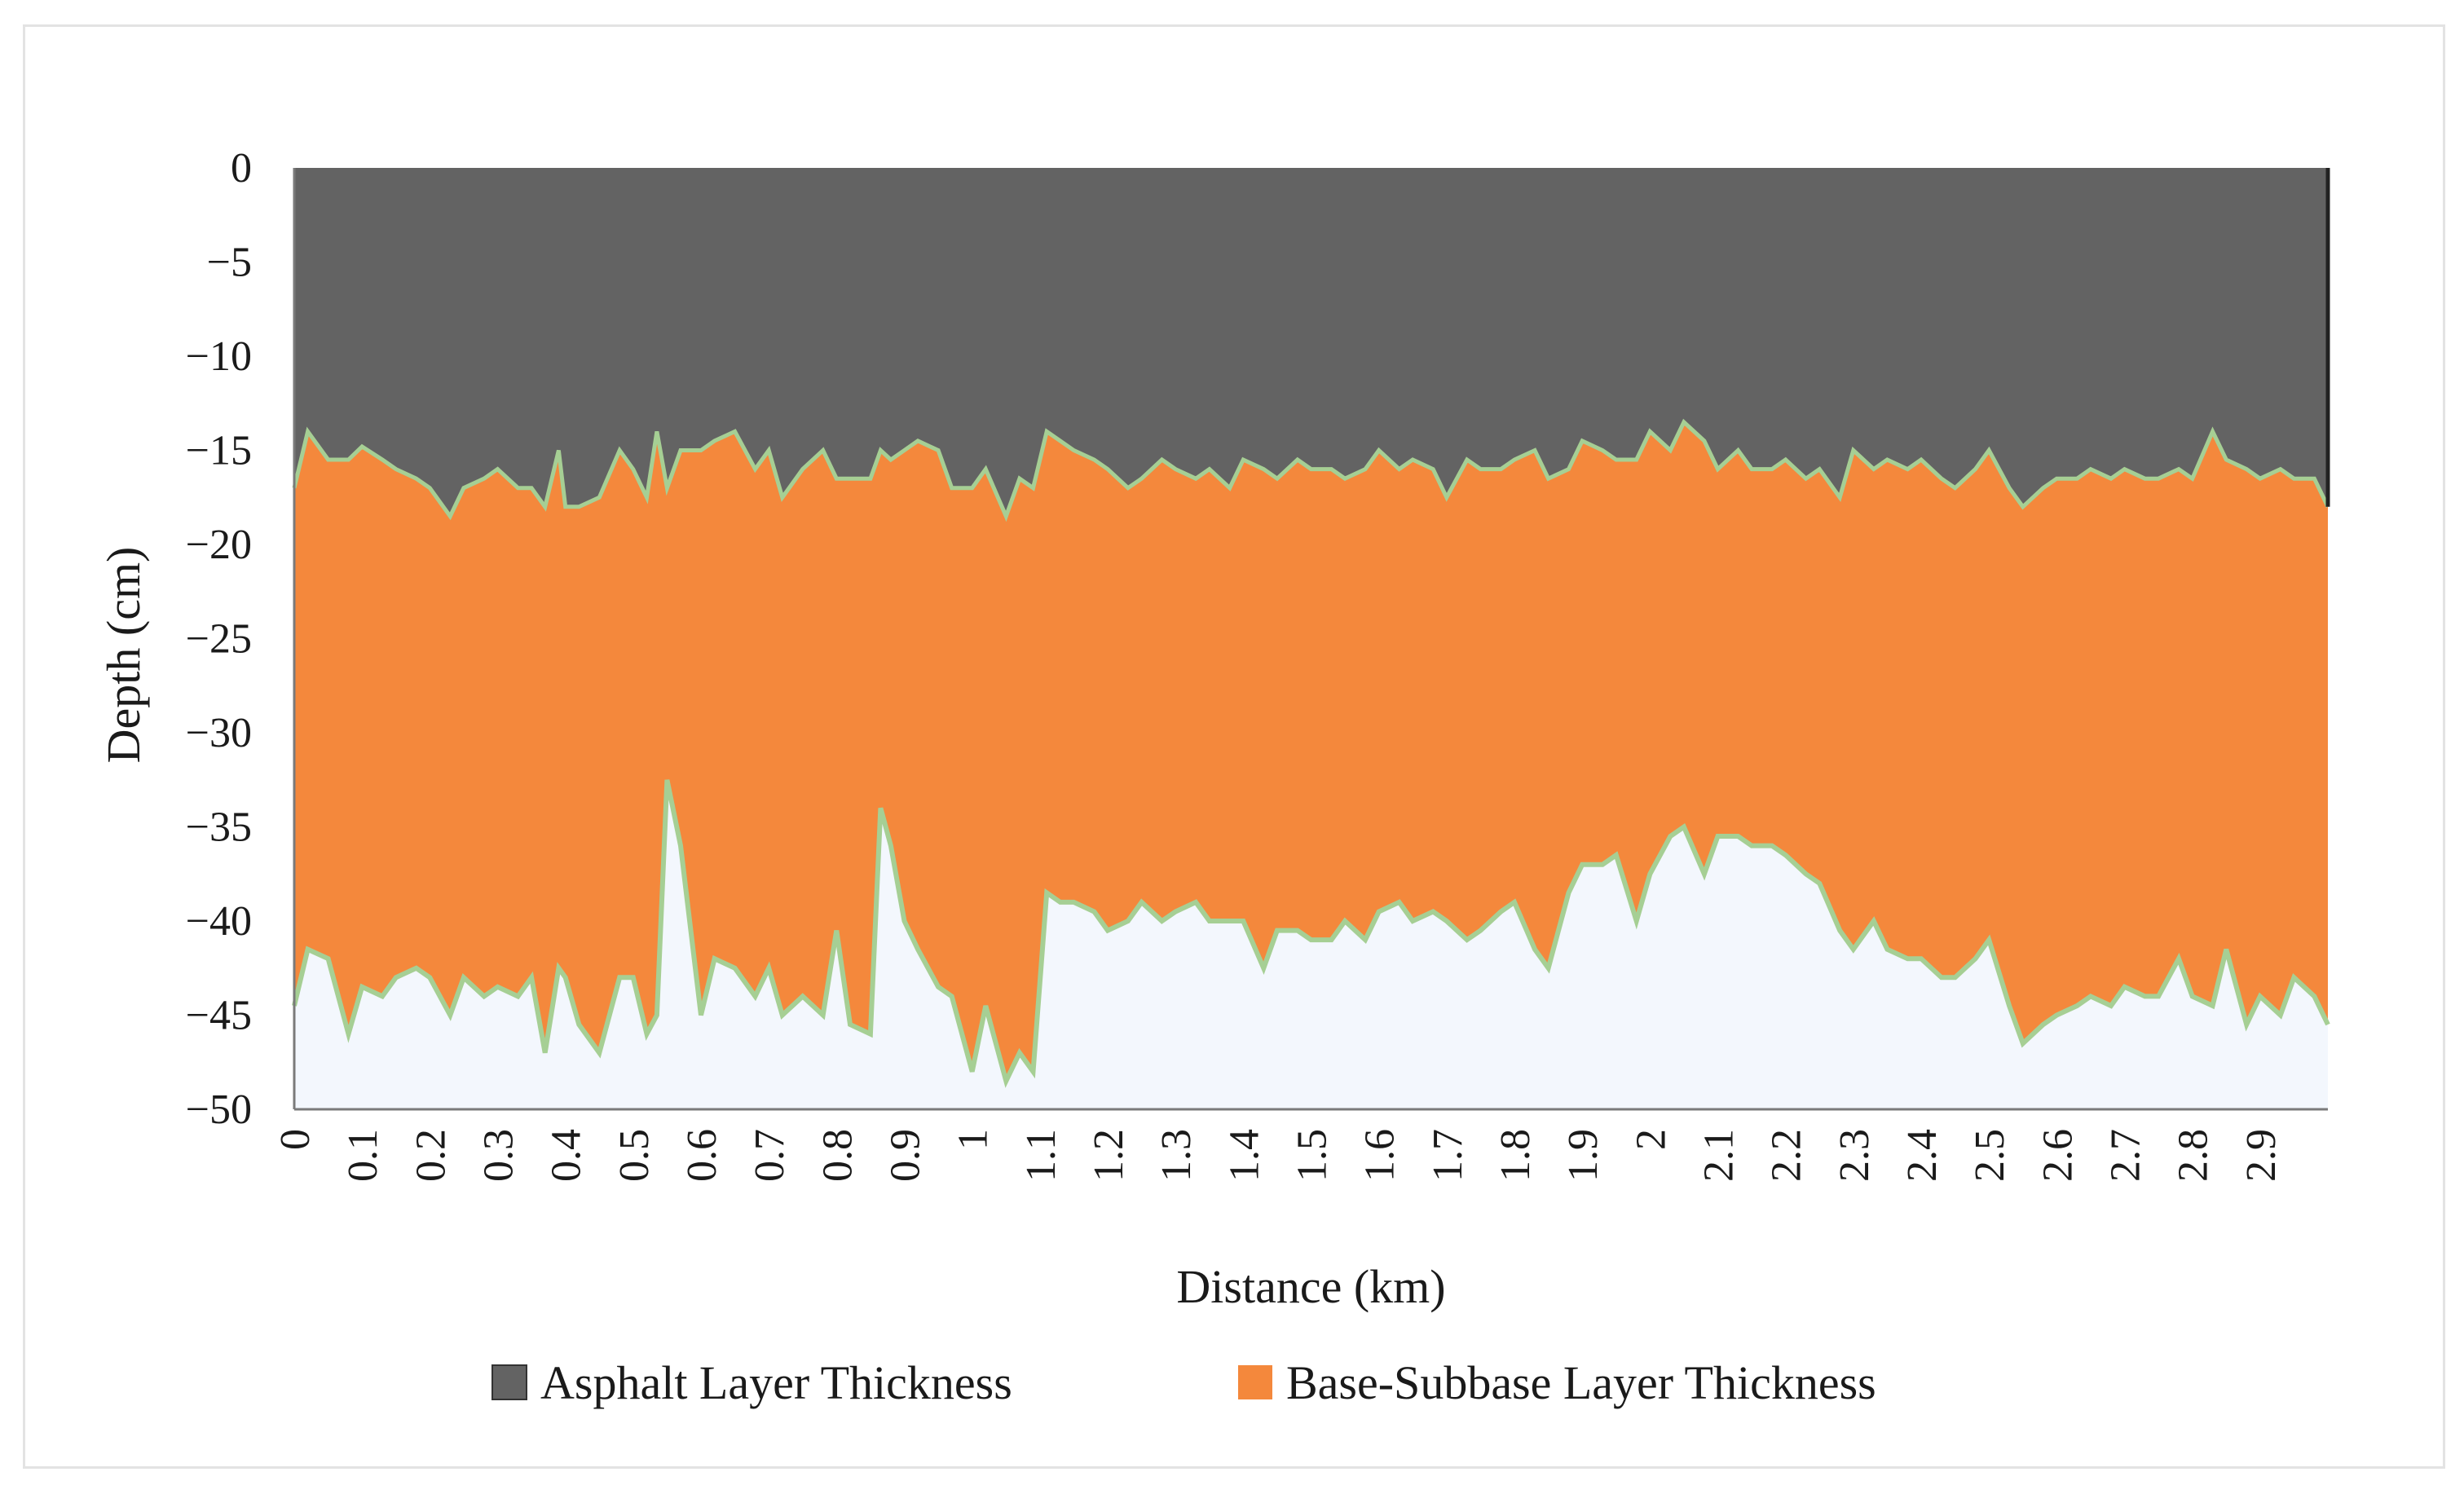 The width and height of the screenshot is (2464, 1494). What do you see at coordinates (567, 1155) in the screenshot?
I see `x-tick-label: 0.4` at bounding box center [567, 1155].